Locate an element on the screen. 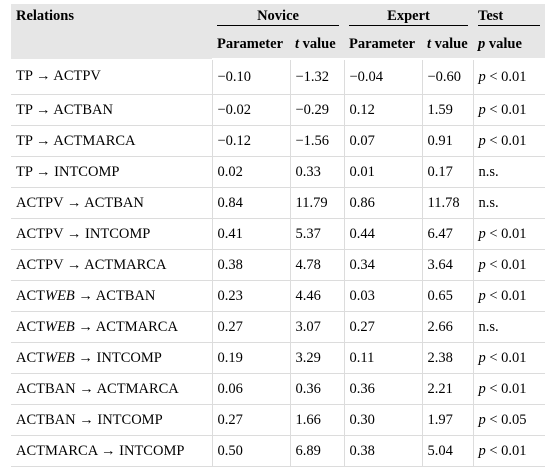 The image size is (556, 467). header-relations: Relations is located at coordinates (111, 31).